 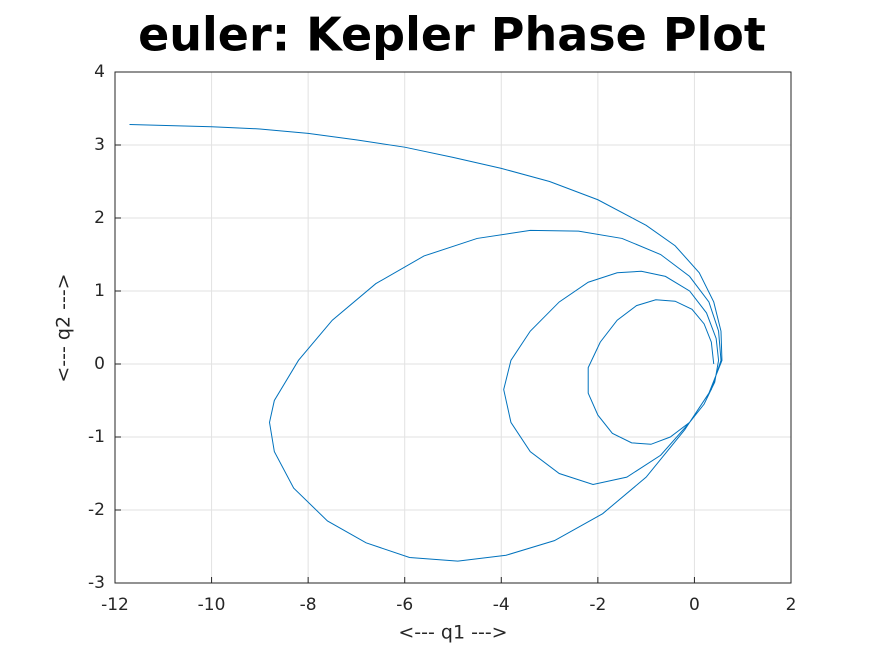 What do you see at coordinates (452, 35) in the screenshot?
I see `chart-title: euler: Kepler Phase Plot` at bounding box center [452, 35].